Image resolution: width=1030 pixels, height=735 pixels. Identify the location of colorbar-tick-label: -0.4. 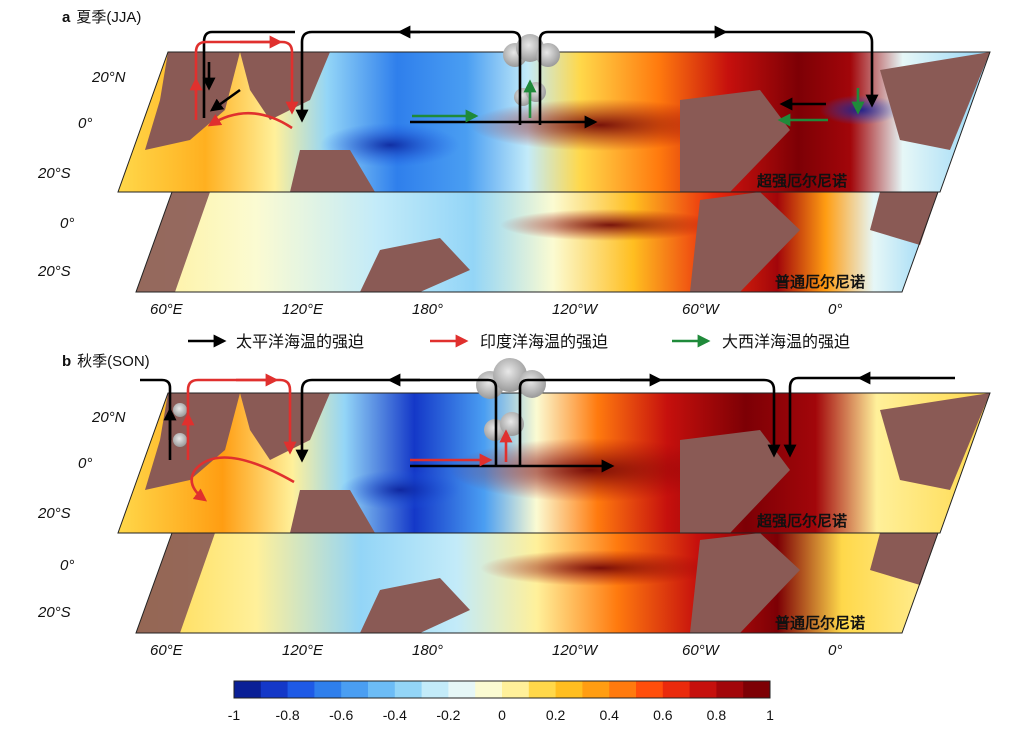
(395, 715).